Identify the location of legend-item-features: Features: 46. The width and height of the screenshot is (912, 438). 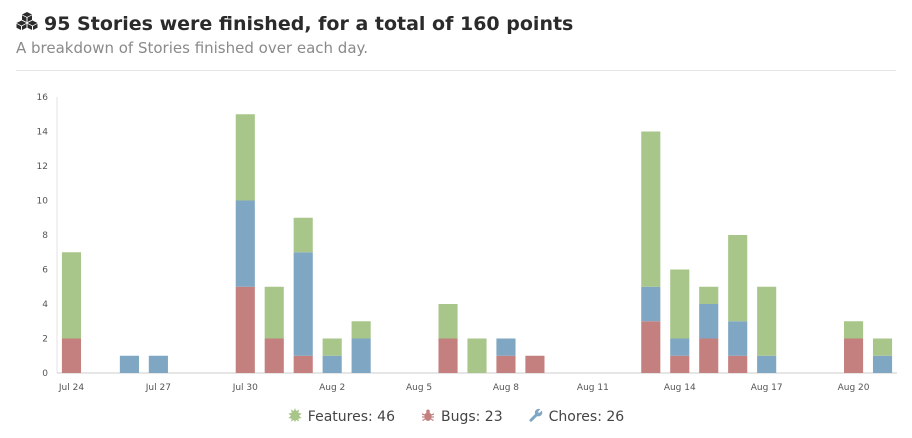
(341, 417).